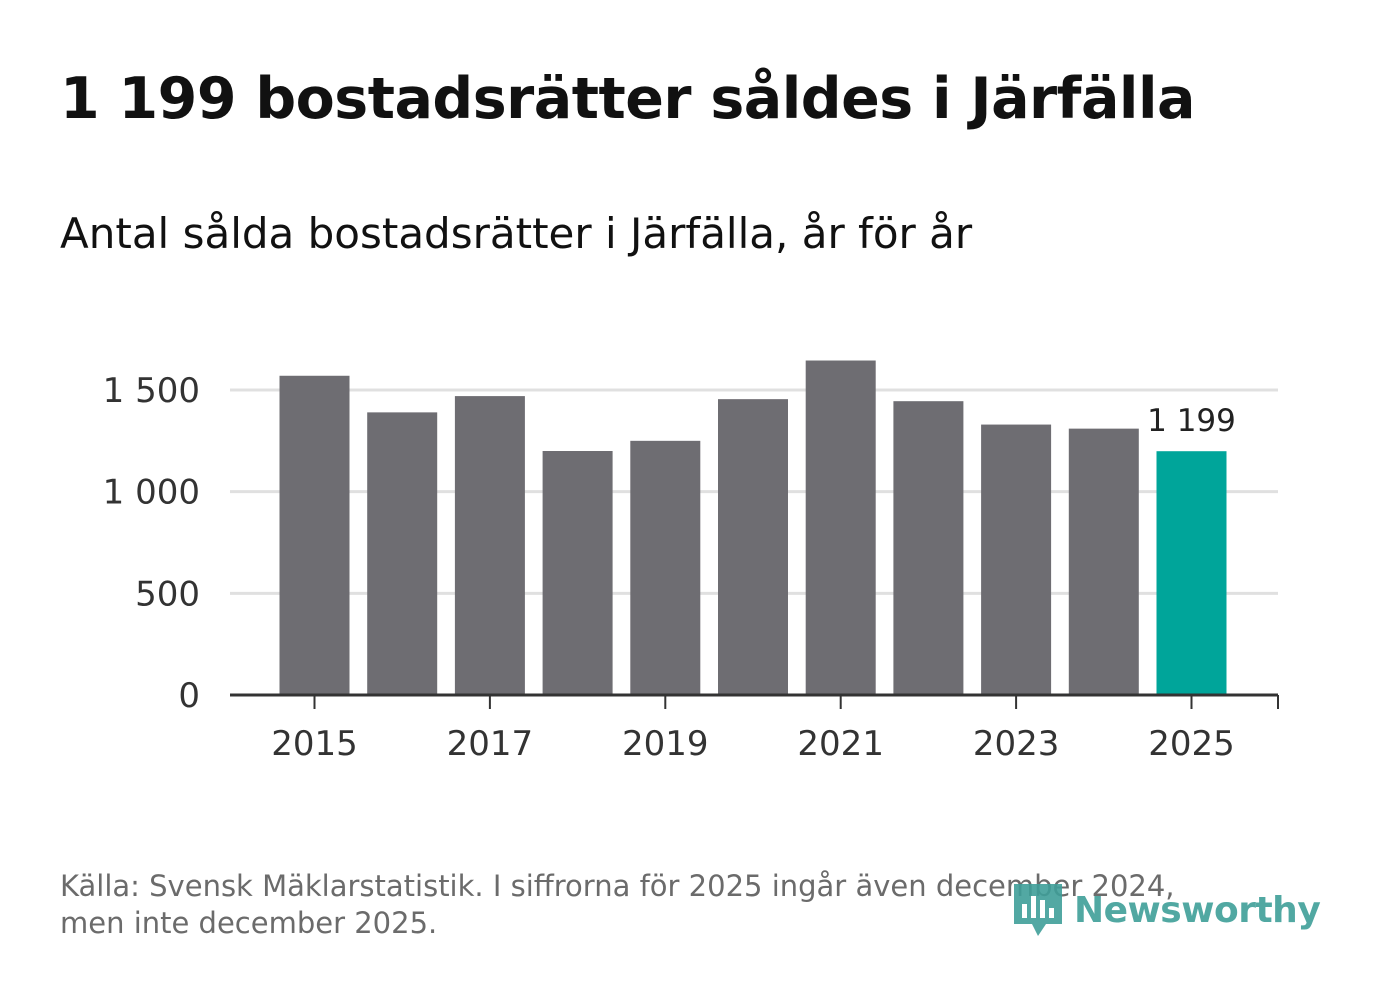 The width and height of the screenshot is (1382, 999). I want to click on y-tick-label: 0, so click(189, 696).